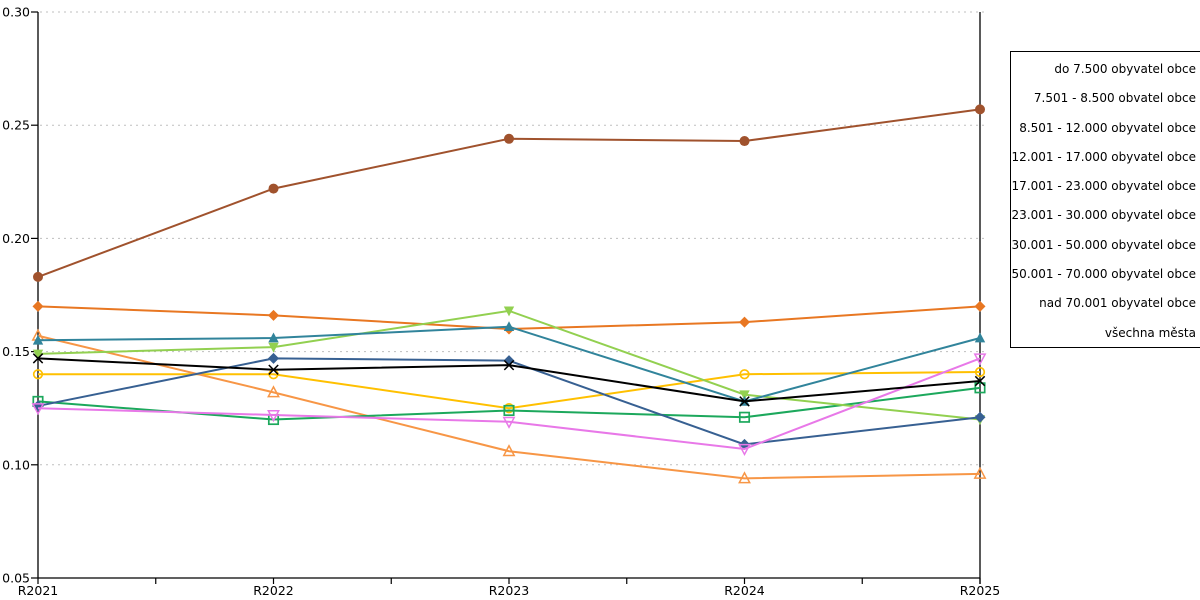 Image resolution: width=1200 pixels, height=600 pixels. I want to click on legend-item: 23.001 - 30.000 obyvatel obce, so click(1103, 215).